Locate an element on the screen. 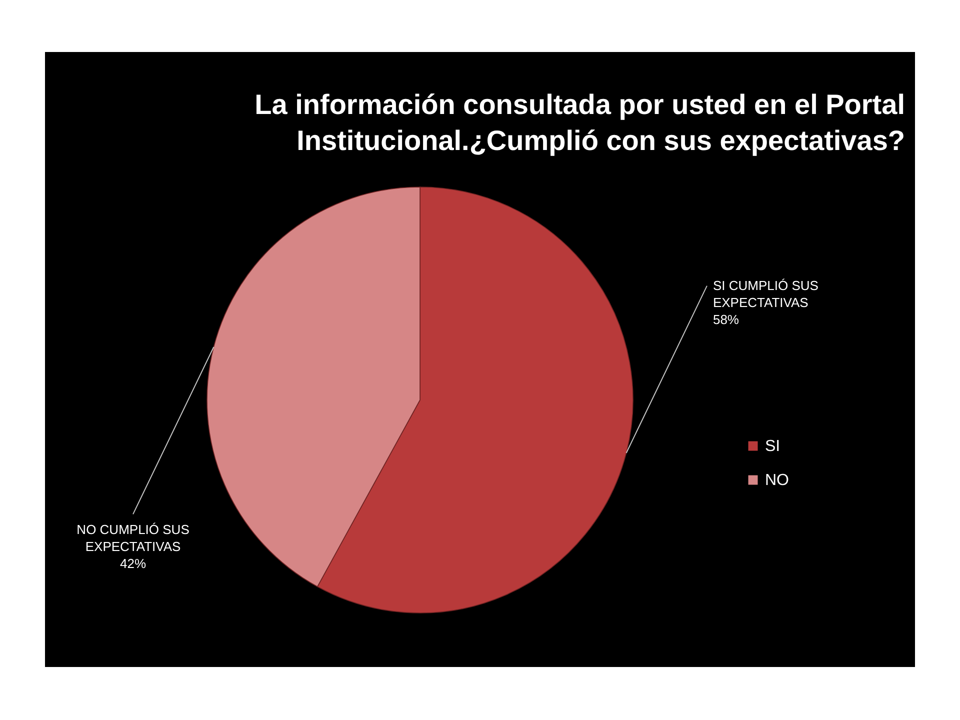 Image resolution: width=960 pixels, height=720 pixels. data-label: NO CUMPLIÓ SUS EXPECTATIVAS 42% is located at coordinates (133, 547).